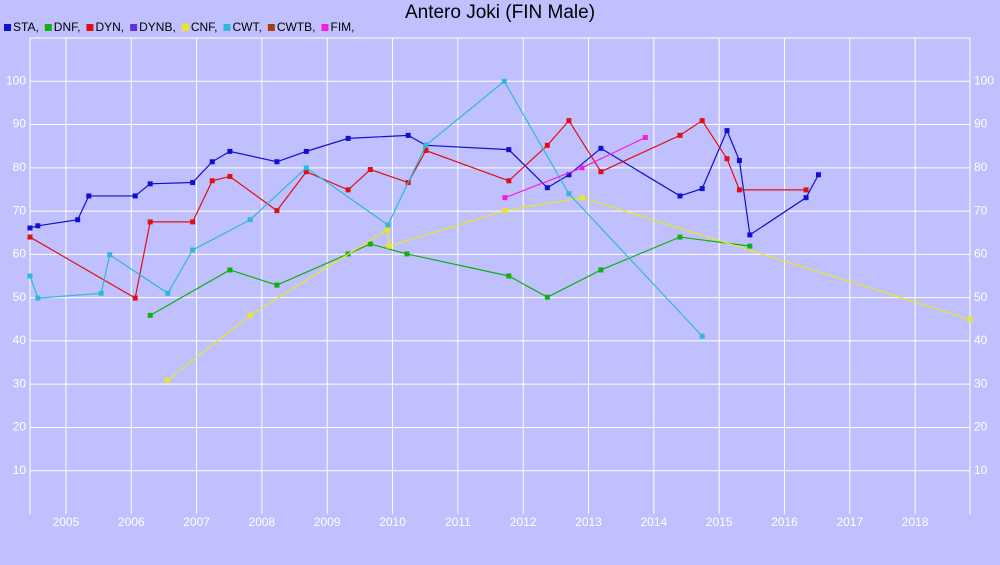 The height and width of the screenshot is (565, 1000). What do you see at coordinates (719, 522) in the screenshot?
I see `x-tick-label: 2015` at bounding box center [719, 522].